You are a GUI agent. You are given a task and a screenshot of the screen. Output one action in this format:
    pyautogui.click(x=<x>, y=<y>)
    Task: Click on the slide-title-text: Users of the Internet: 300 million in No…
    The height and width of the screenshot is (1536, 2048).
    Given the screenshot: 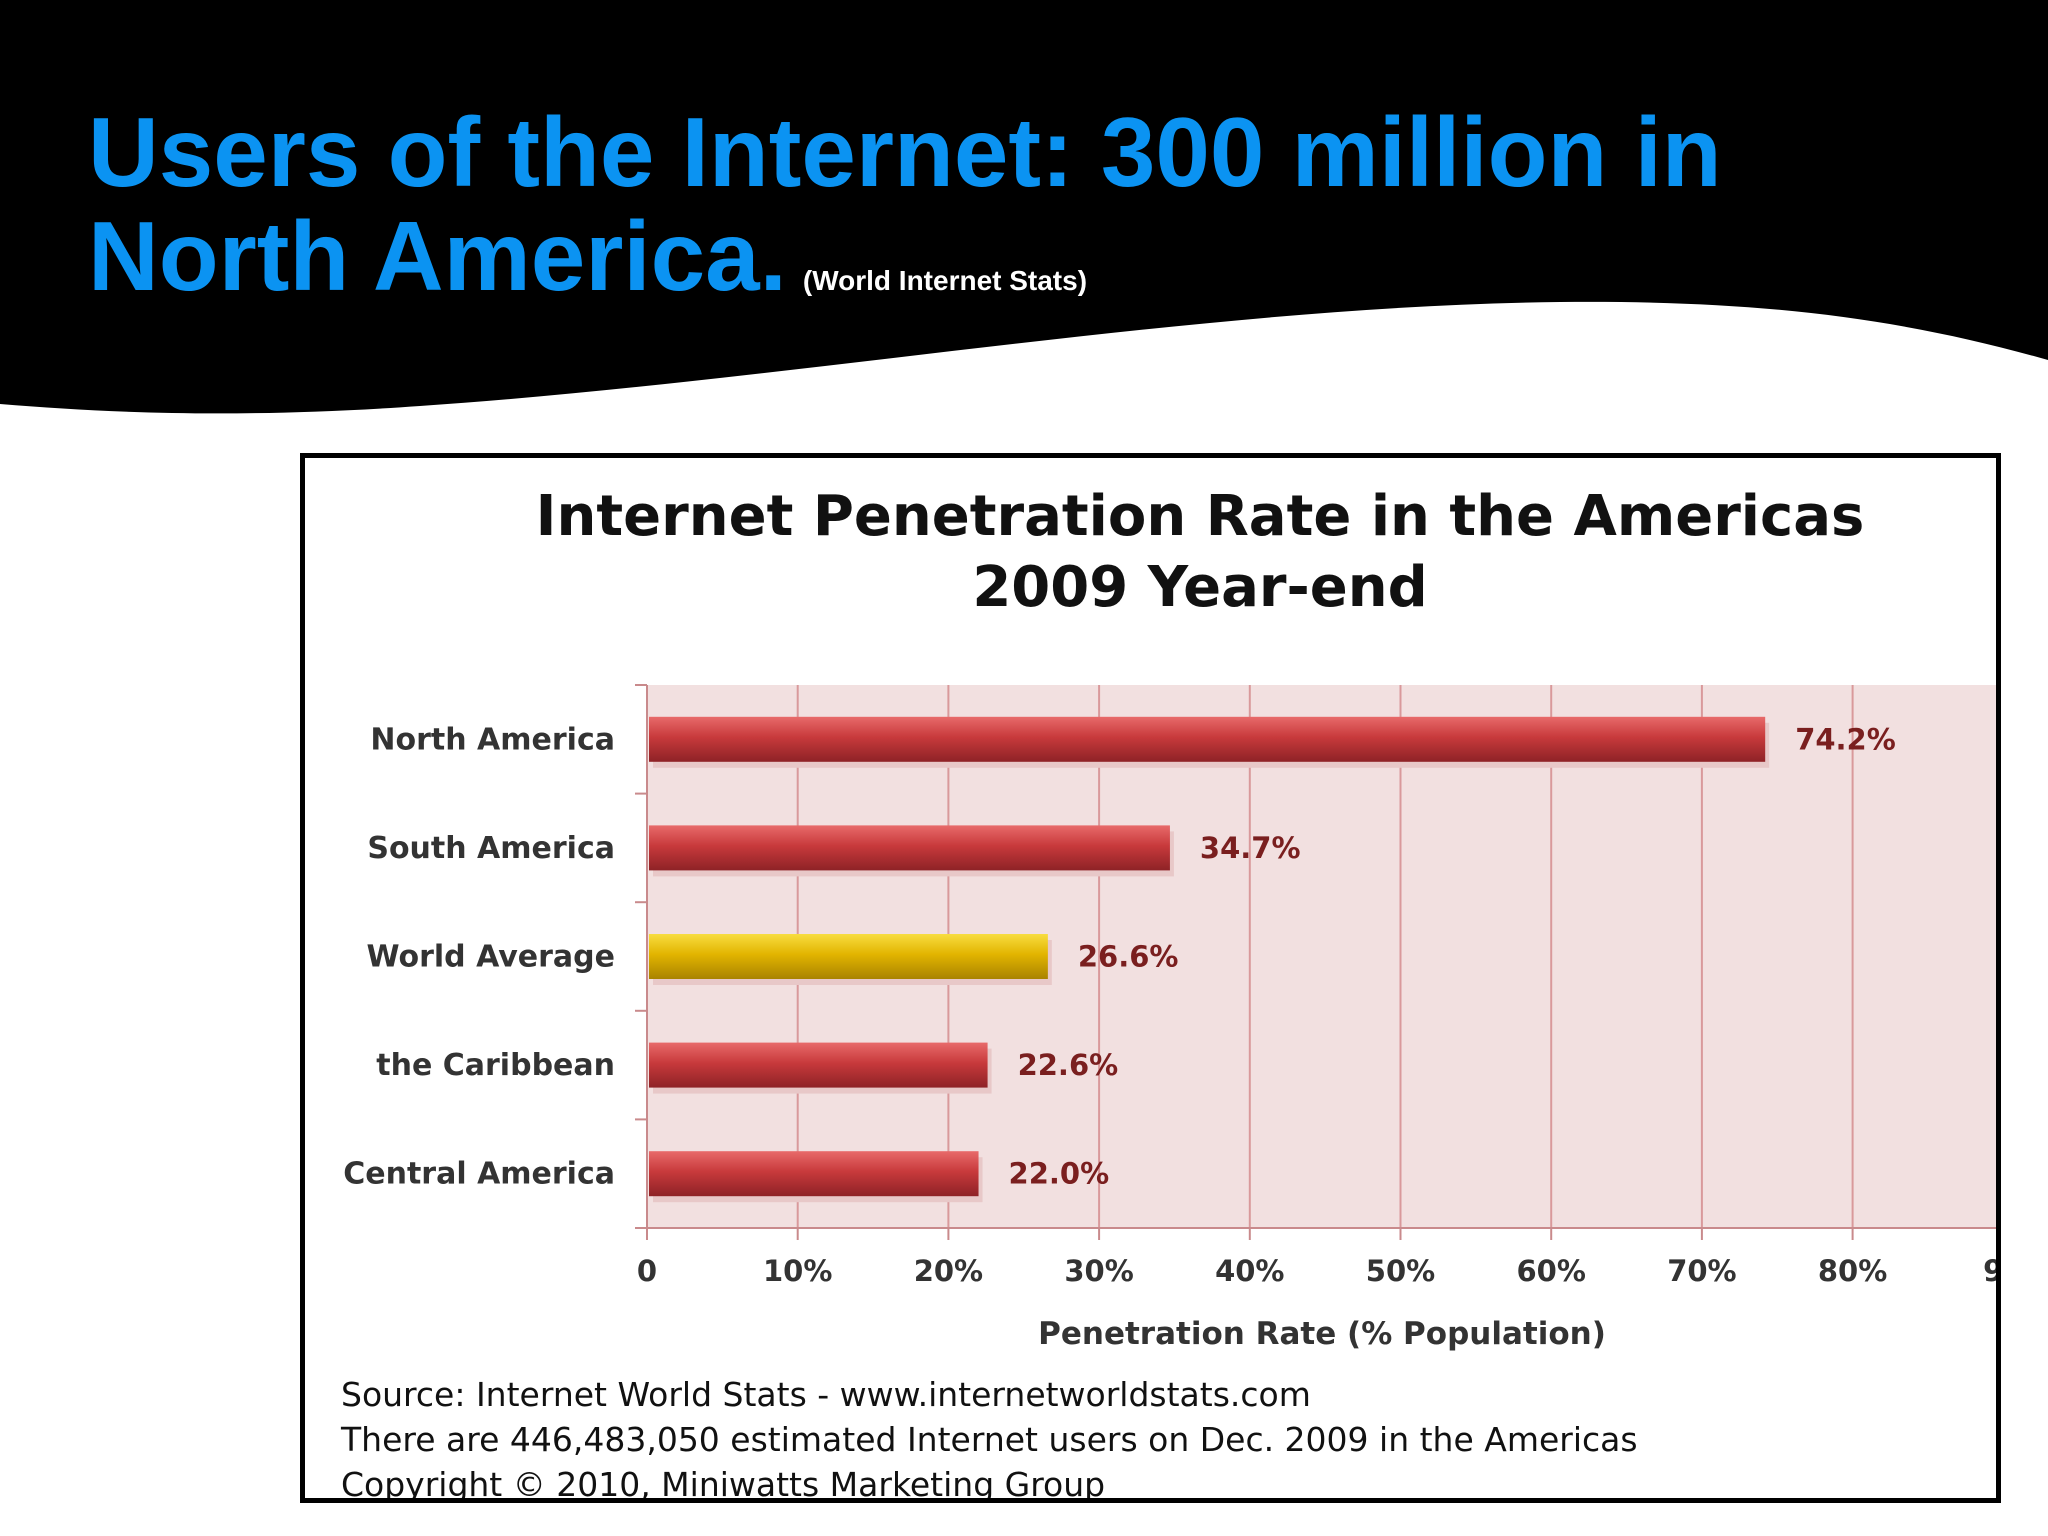 What is the action you would take?
    pyautogui.click(x=905, y=204)
    